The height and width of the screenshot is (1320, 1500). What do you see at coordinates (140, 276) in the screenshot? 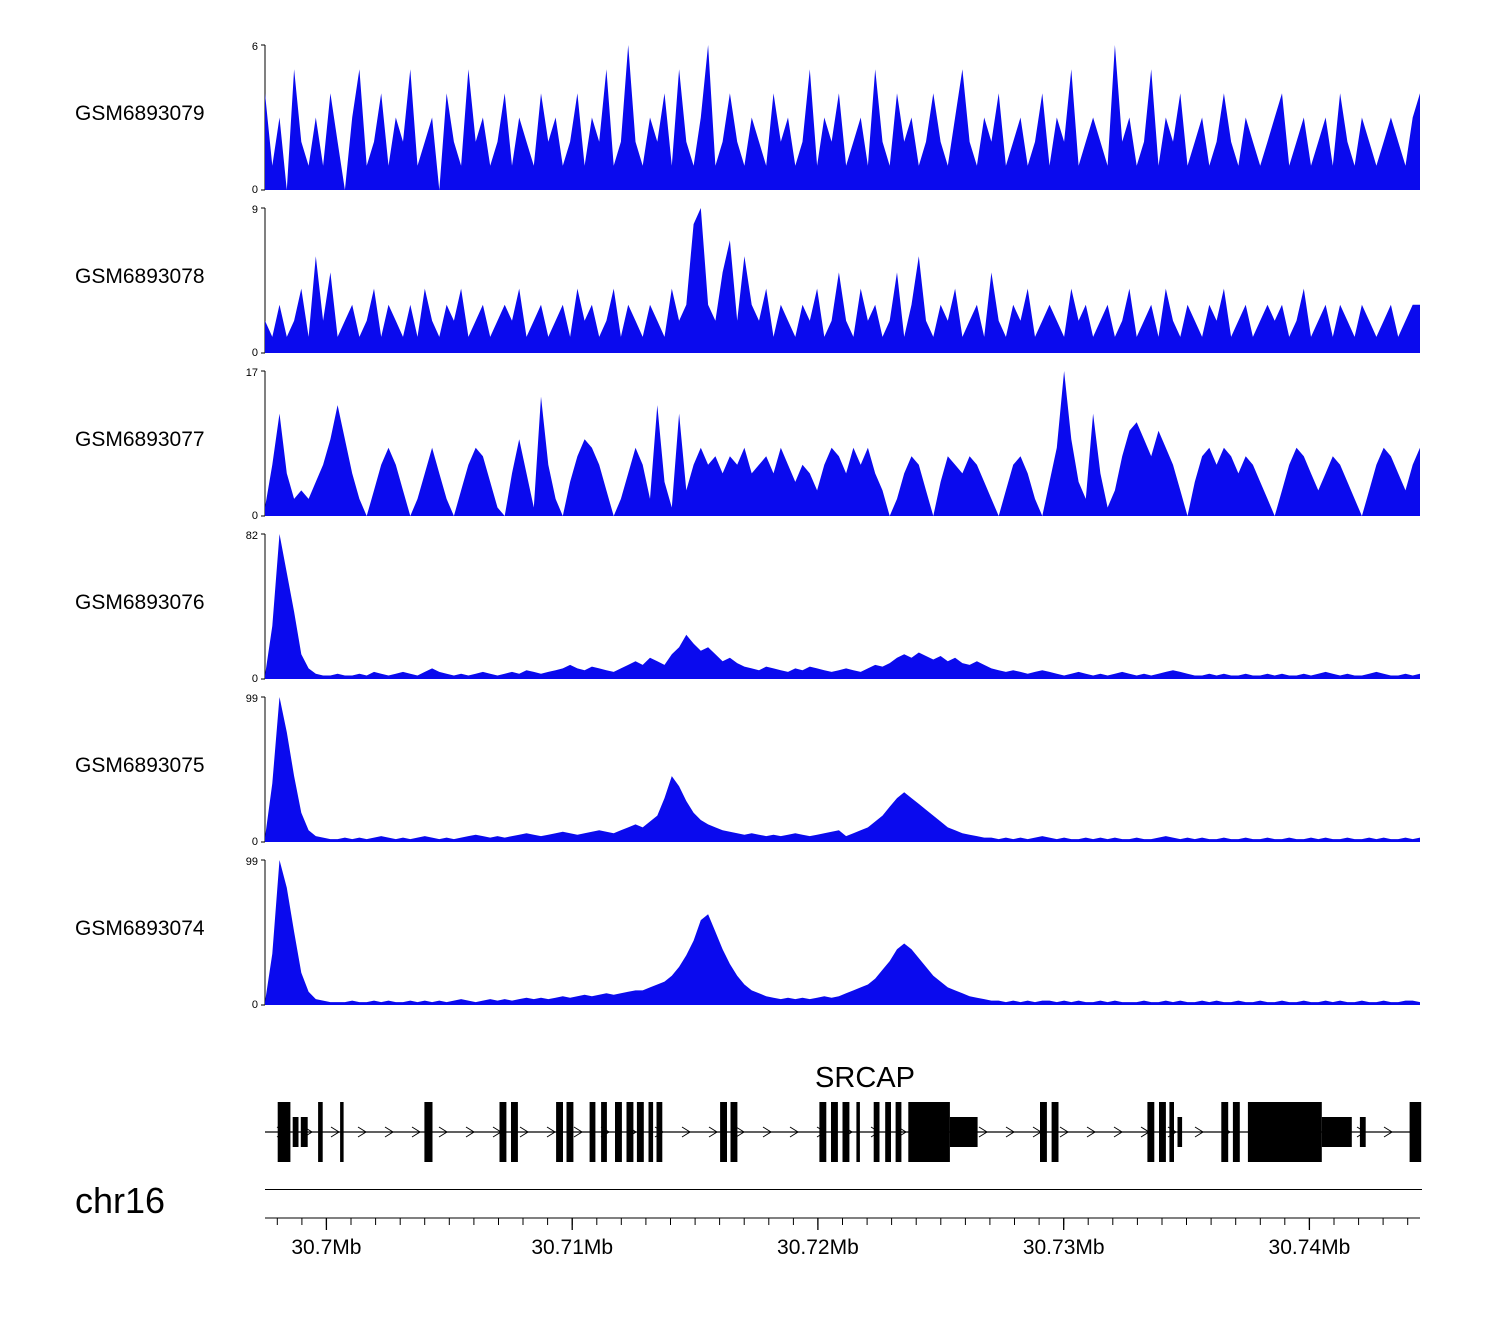
I see `track-sample-label: GSM6893078` at bounding box center [140, 276].